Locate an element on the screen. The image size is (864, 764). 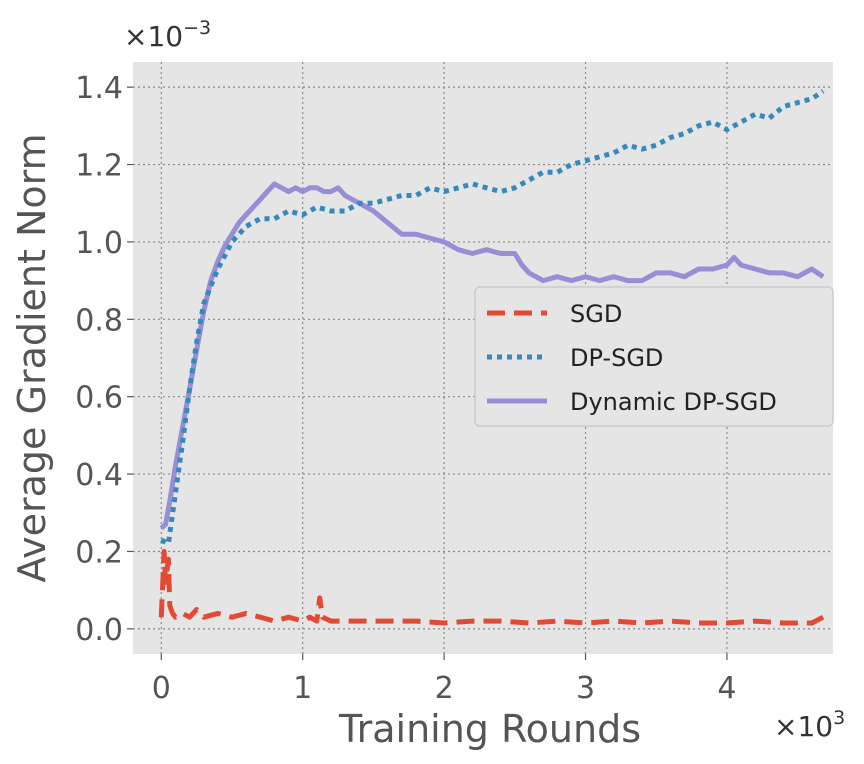
y-tick-label: 1.0 is located at coordinates (99, 243).